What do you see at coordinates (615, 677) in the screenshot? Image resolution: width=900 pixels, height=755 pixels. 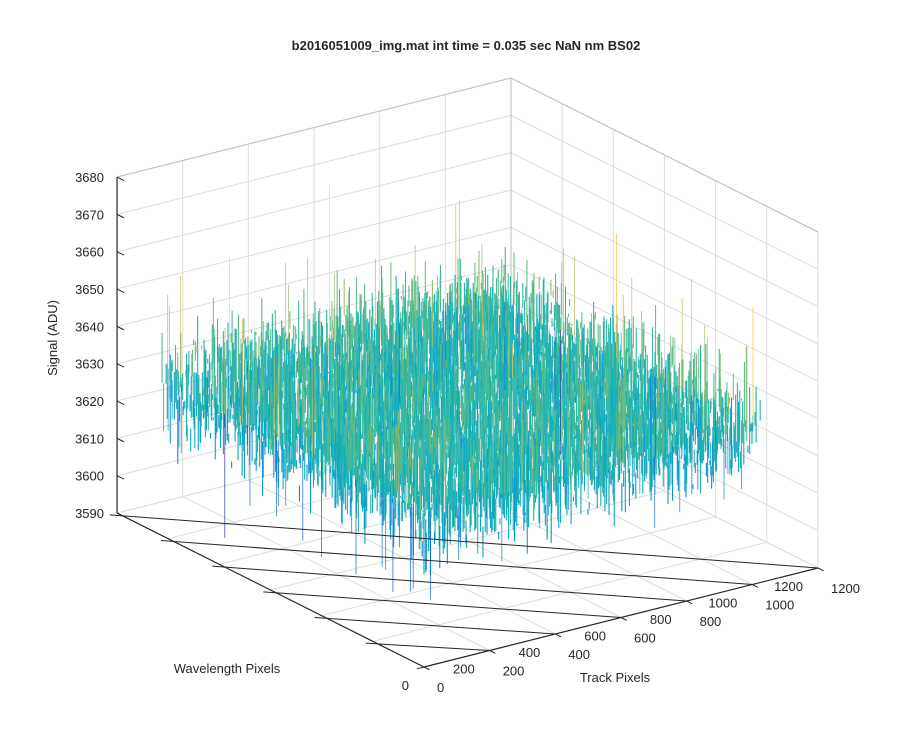 I see `x-axis-label: Track Pixels` at bounding box center [615, 677].